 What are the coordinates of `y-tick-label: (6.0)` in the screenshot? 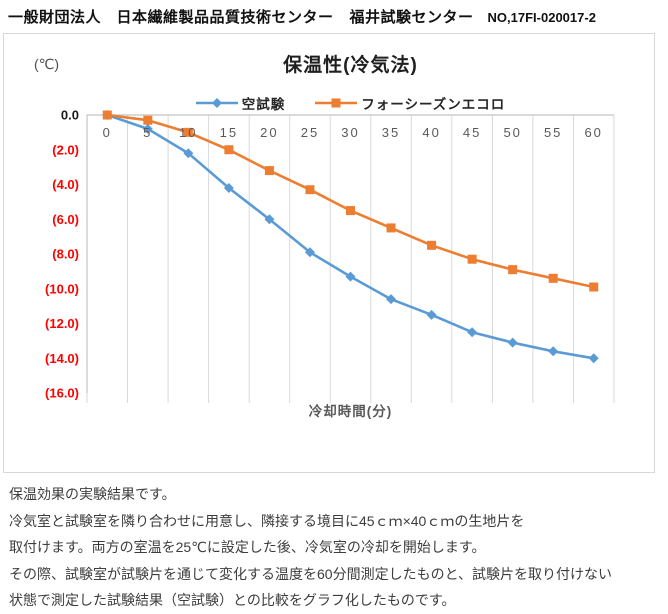 It's located at (65, 219).